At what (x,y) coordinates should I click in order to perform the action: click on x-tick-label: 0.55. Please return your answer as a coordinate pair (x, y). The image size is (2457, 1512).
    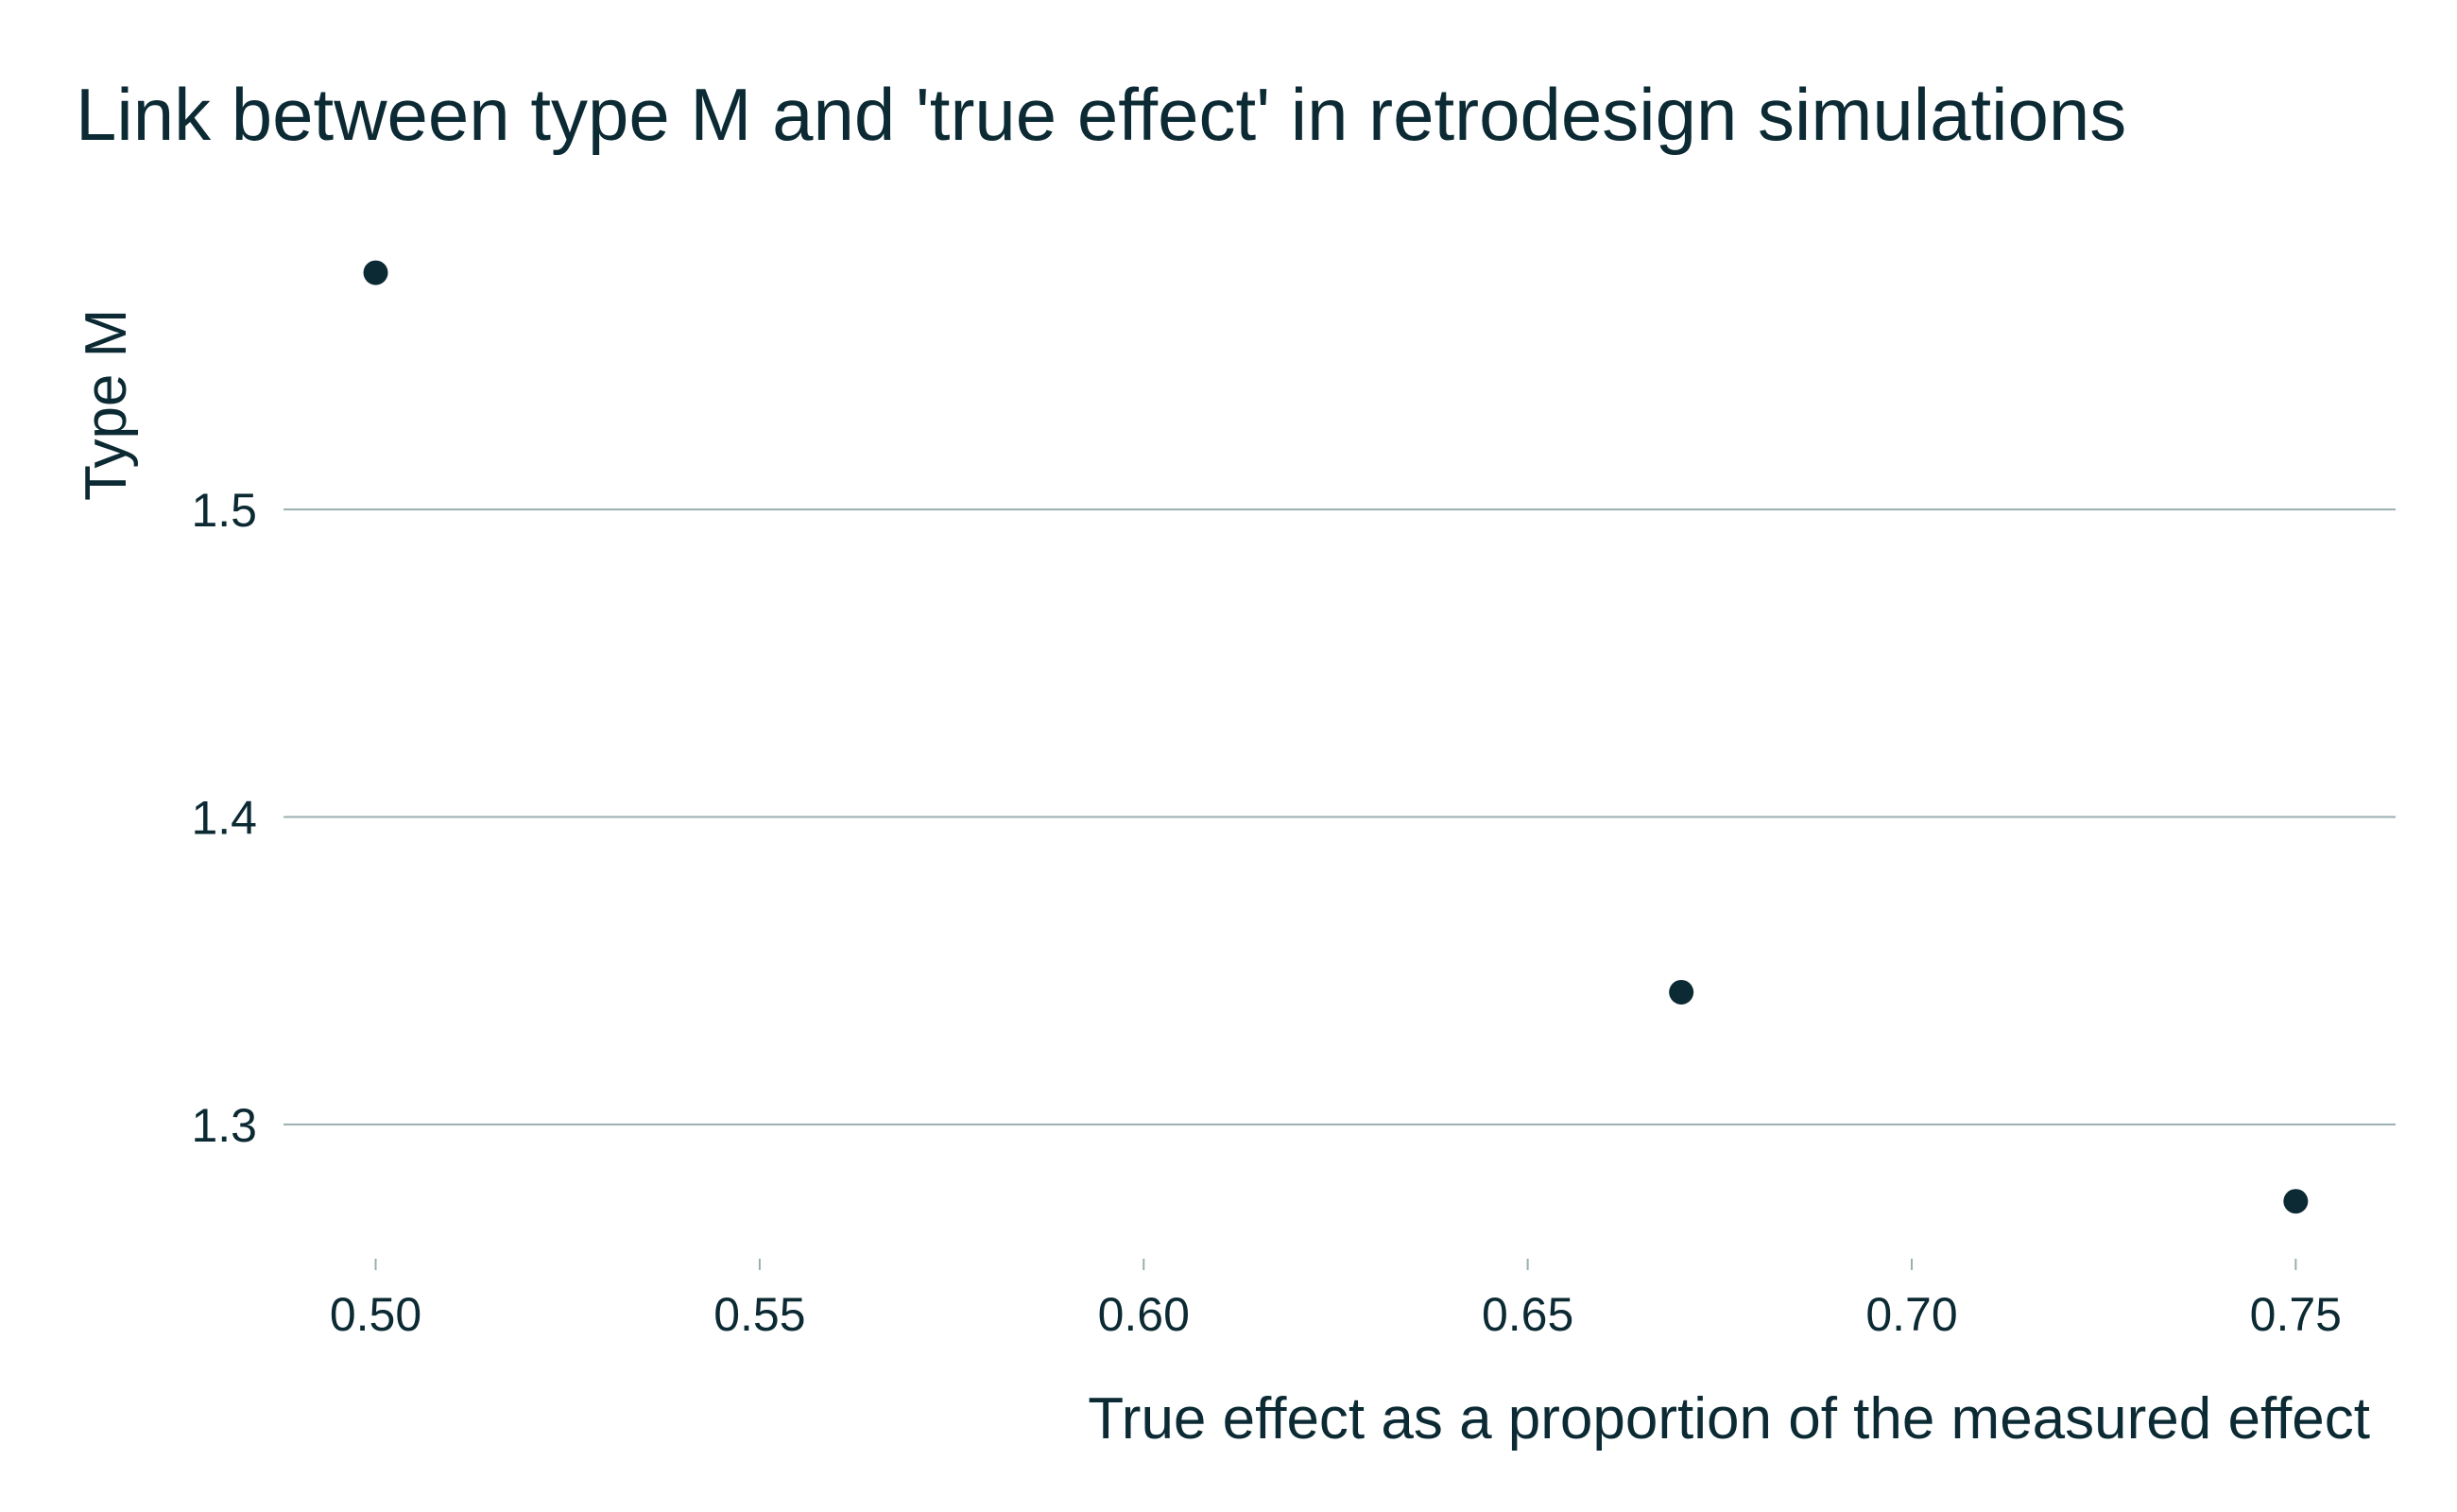
    Looking at the image, I should click on (759, 1314).